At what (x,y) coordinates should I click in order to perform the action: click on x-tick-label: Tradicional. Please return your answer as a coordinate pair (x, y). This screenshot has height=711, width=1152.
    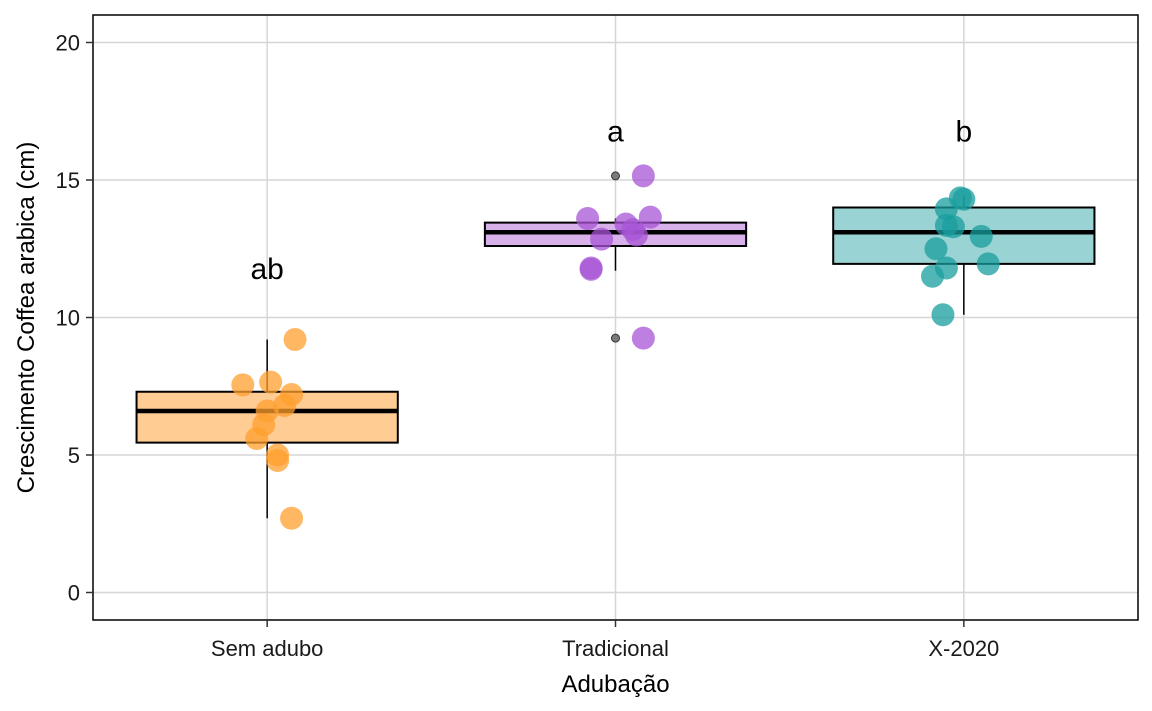
    Looking at the image, I should click on (615, 648).